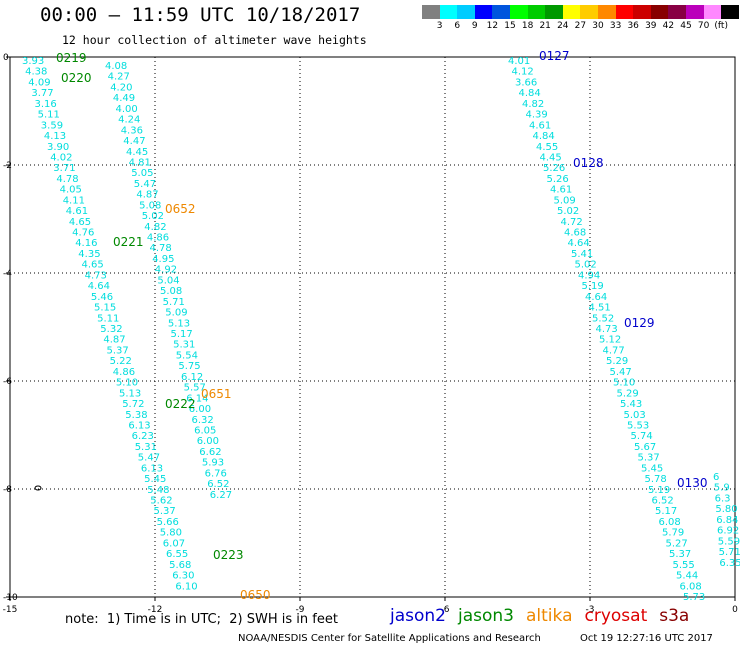 Image resolution: width=740 pixels, height=650 pixels. What do you see at coordinates (86, 243) in the screenshot?
I see `swh-value: 4.16` at bounding box center [86, 243].